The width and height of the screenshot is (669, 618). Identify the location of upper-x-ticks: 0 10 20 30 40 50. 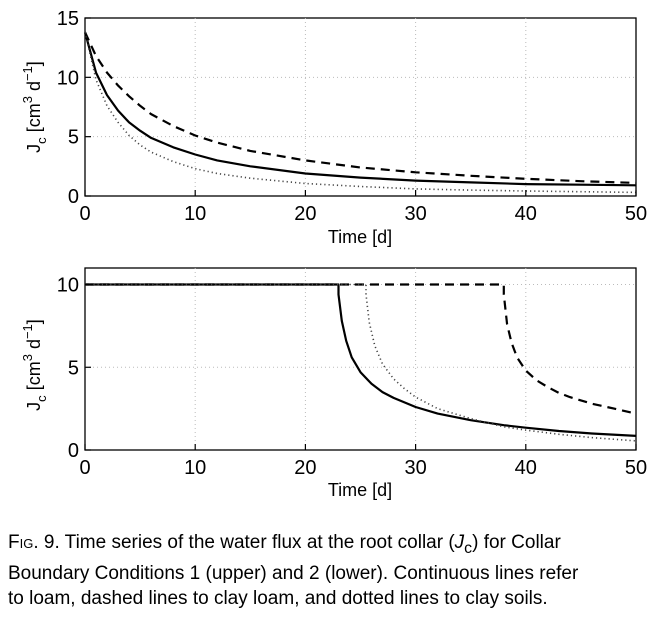
(363, 207).